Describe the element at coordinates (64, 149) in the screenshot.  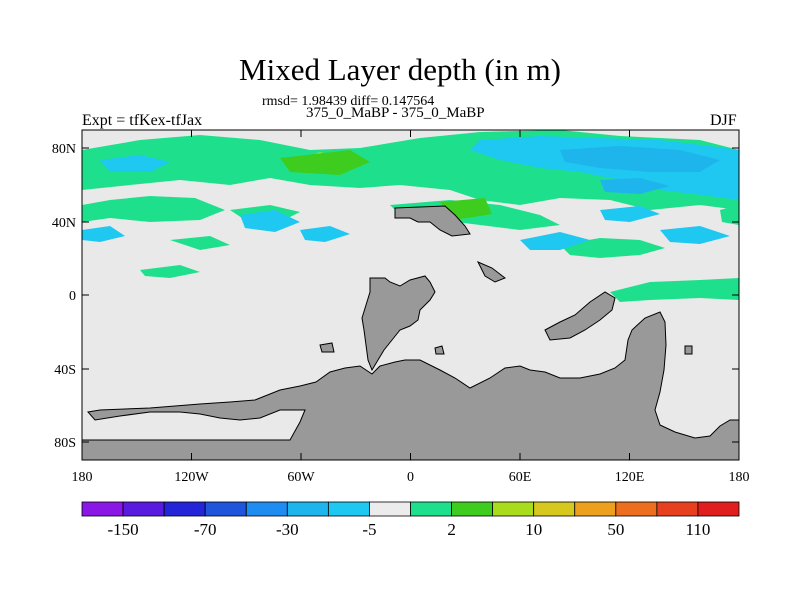
I see `lat-tick-label: 80N` at that location.